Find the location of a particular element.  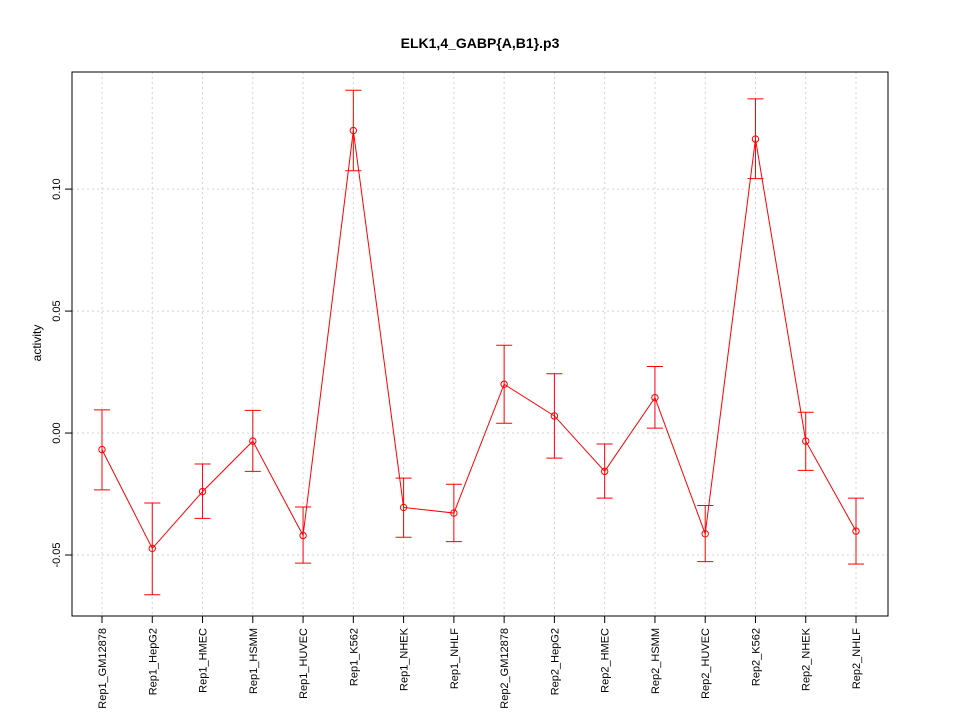

x-tick-label: Rep2_HepG2 is located at coordinates (555, 661).